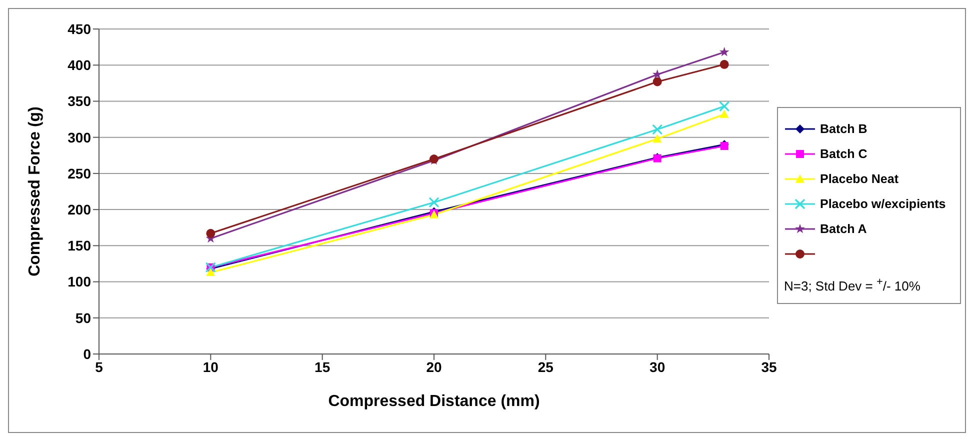 The height and width of the screenshot is (443, 976). What do you see at coordinates (87, 354) in the screenshot?
I see `y-tick-label: 0` at bounding box center [87, 354].